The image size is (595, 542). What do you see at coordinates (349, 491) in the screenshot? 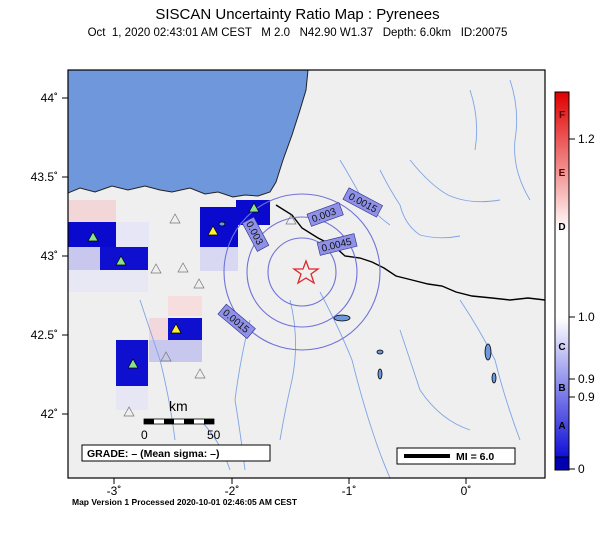
I see `lon-label-minus1: -1˚` at bounding box center [349, 491].